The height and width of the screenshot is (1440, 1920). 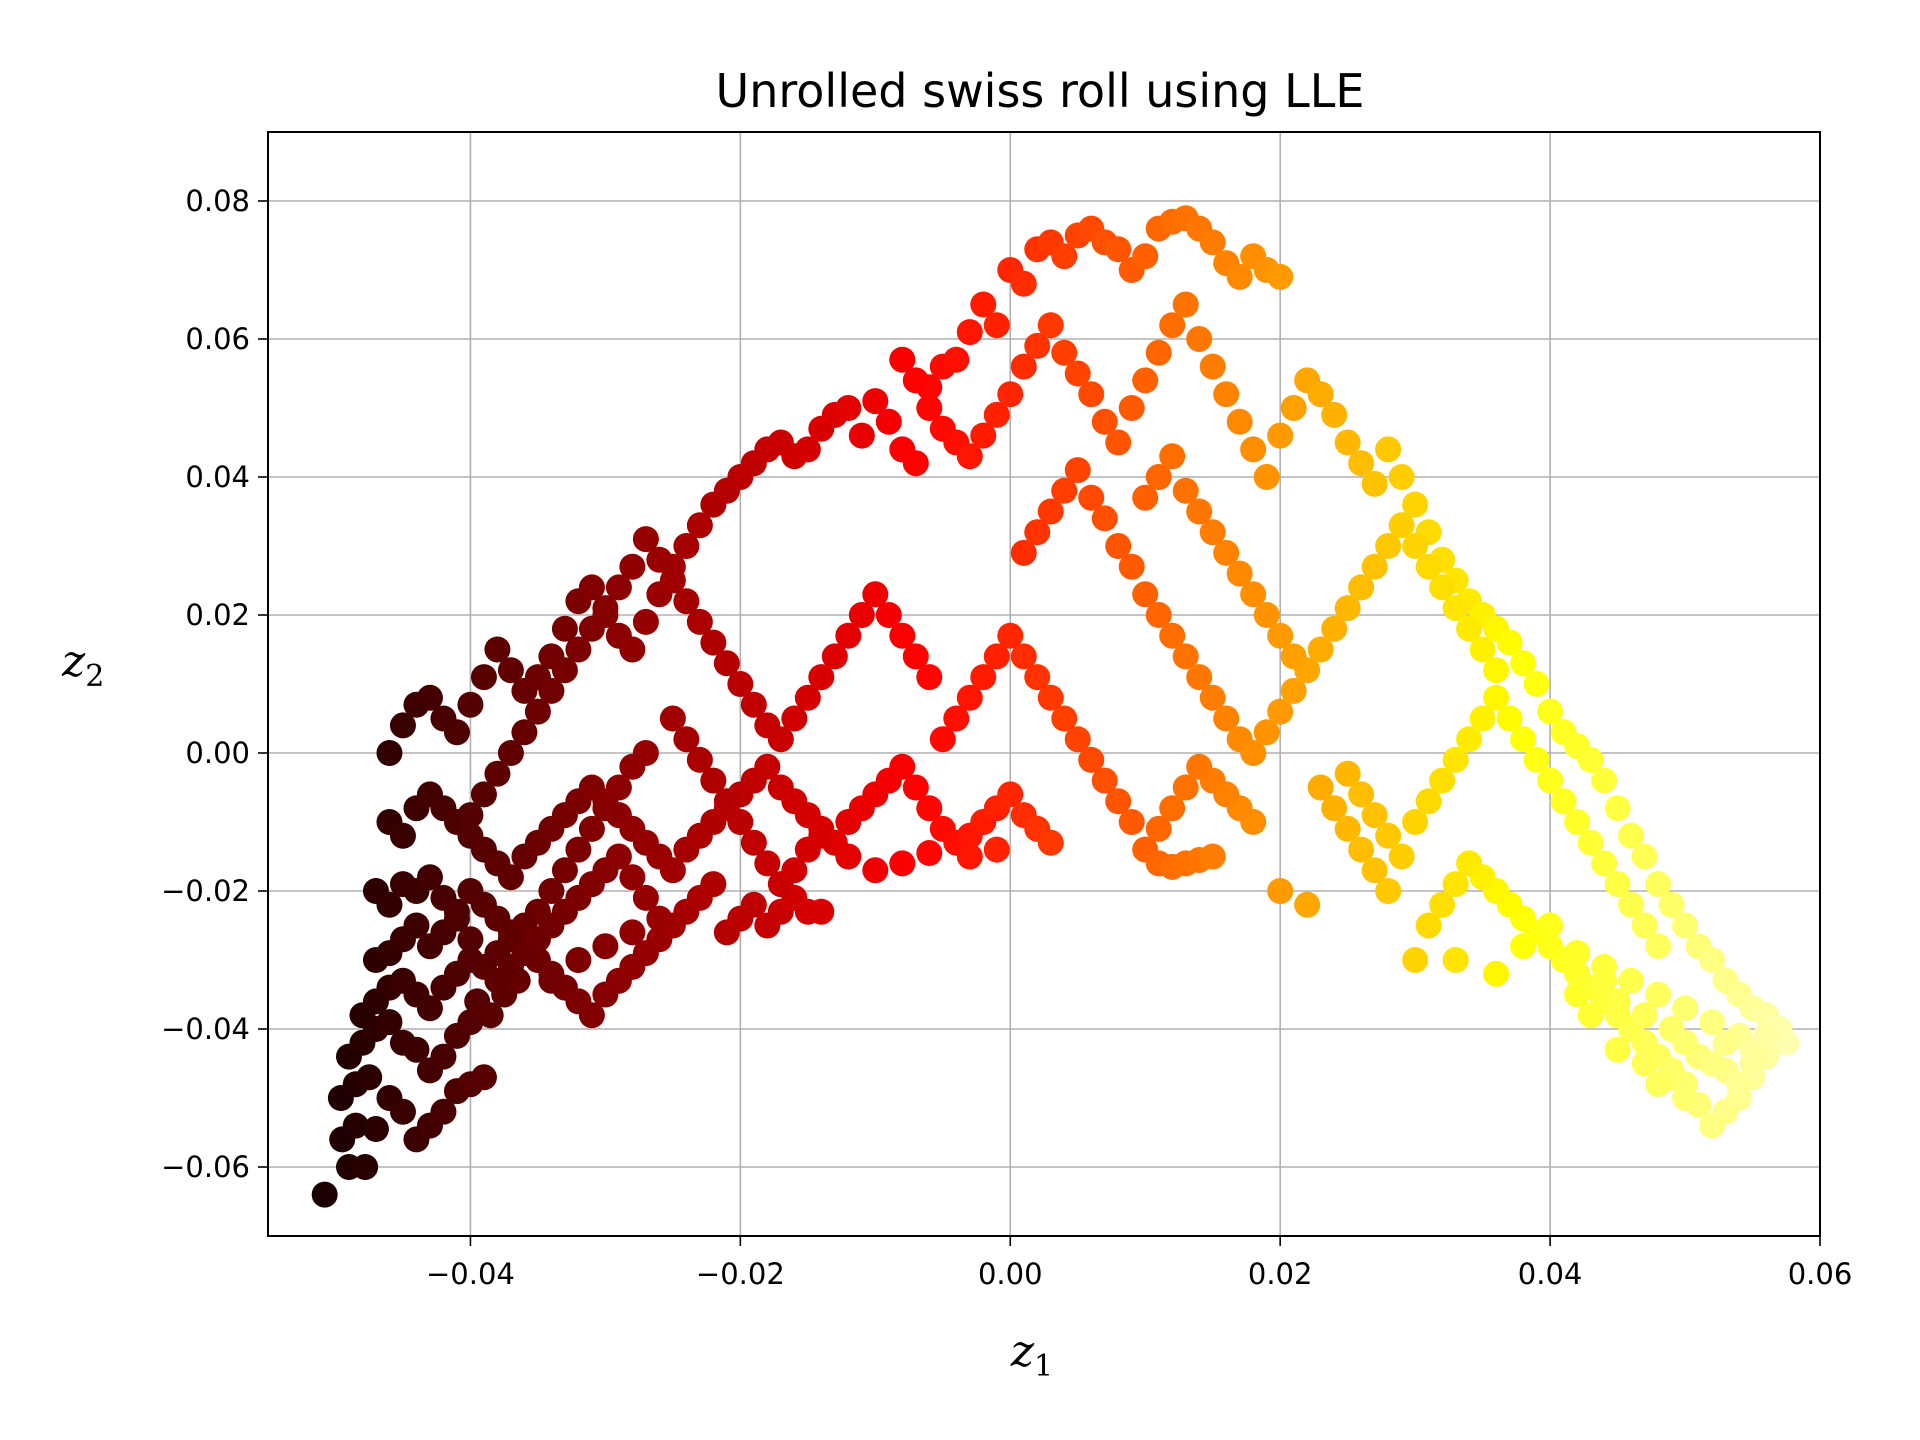 I want to click on chart-title: Unrolled swiss roll using LLE, so click(x=1040, y=91).